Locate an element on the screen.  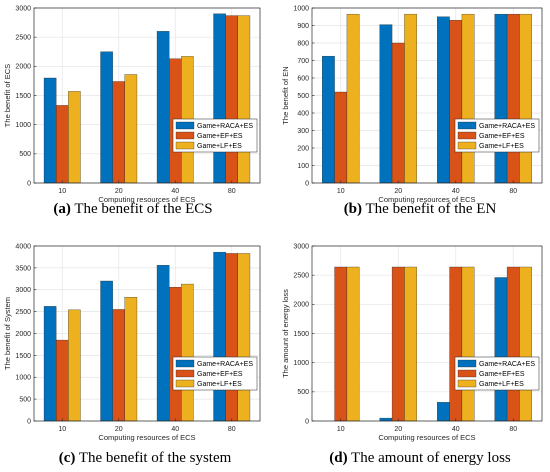
caption-text: The benefit of the EN is located at coordinates (429, 209).